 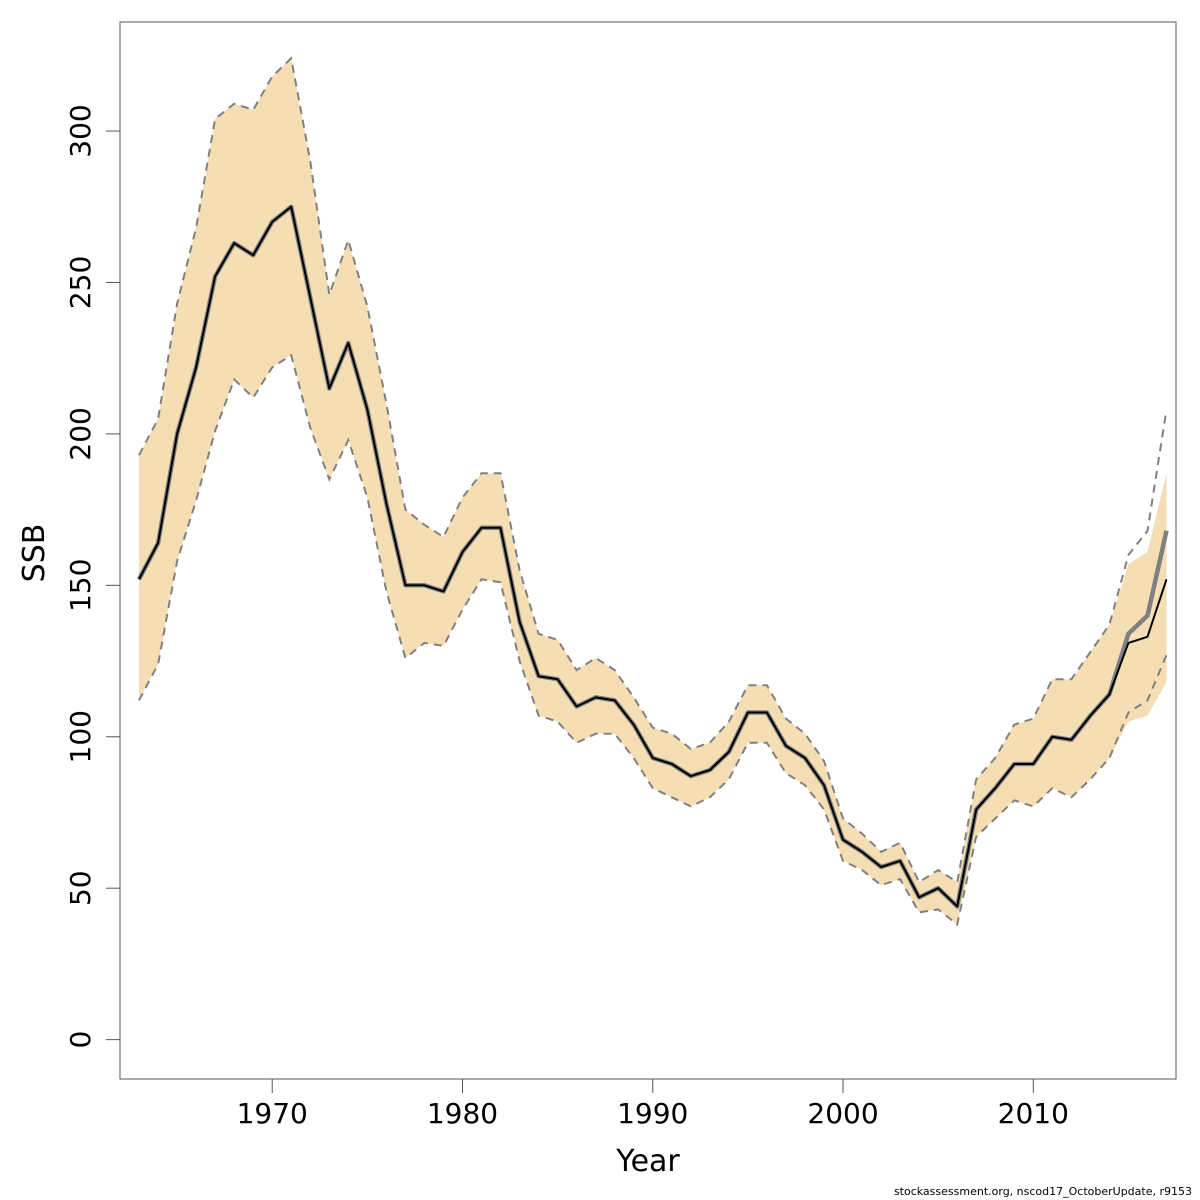 What do you see at coordinates (272, 1113) in the screenshot?
I see `x-tick-label: 1970` at bounding box center [272, 1113].